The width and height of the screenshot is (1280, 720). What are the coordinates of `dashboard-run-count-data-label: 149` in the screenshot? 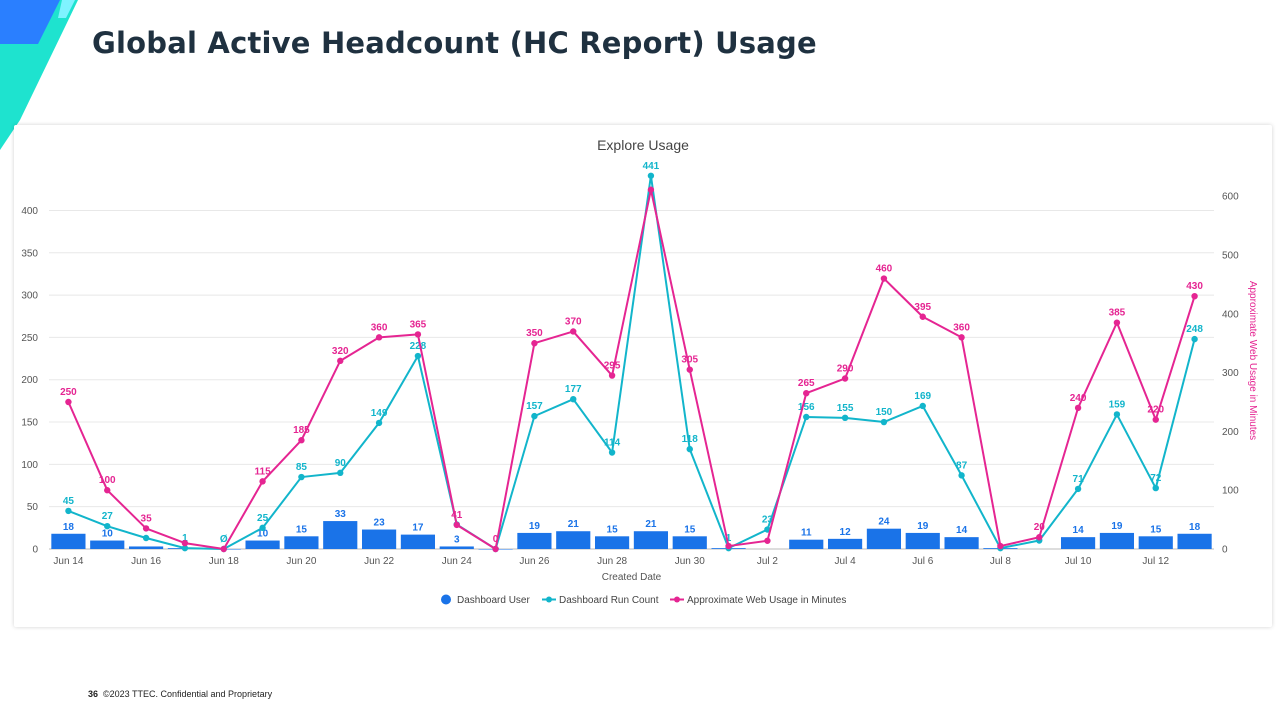 It's located at (379, 413).